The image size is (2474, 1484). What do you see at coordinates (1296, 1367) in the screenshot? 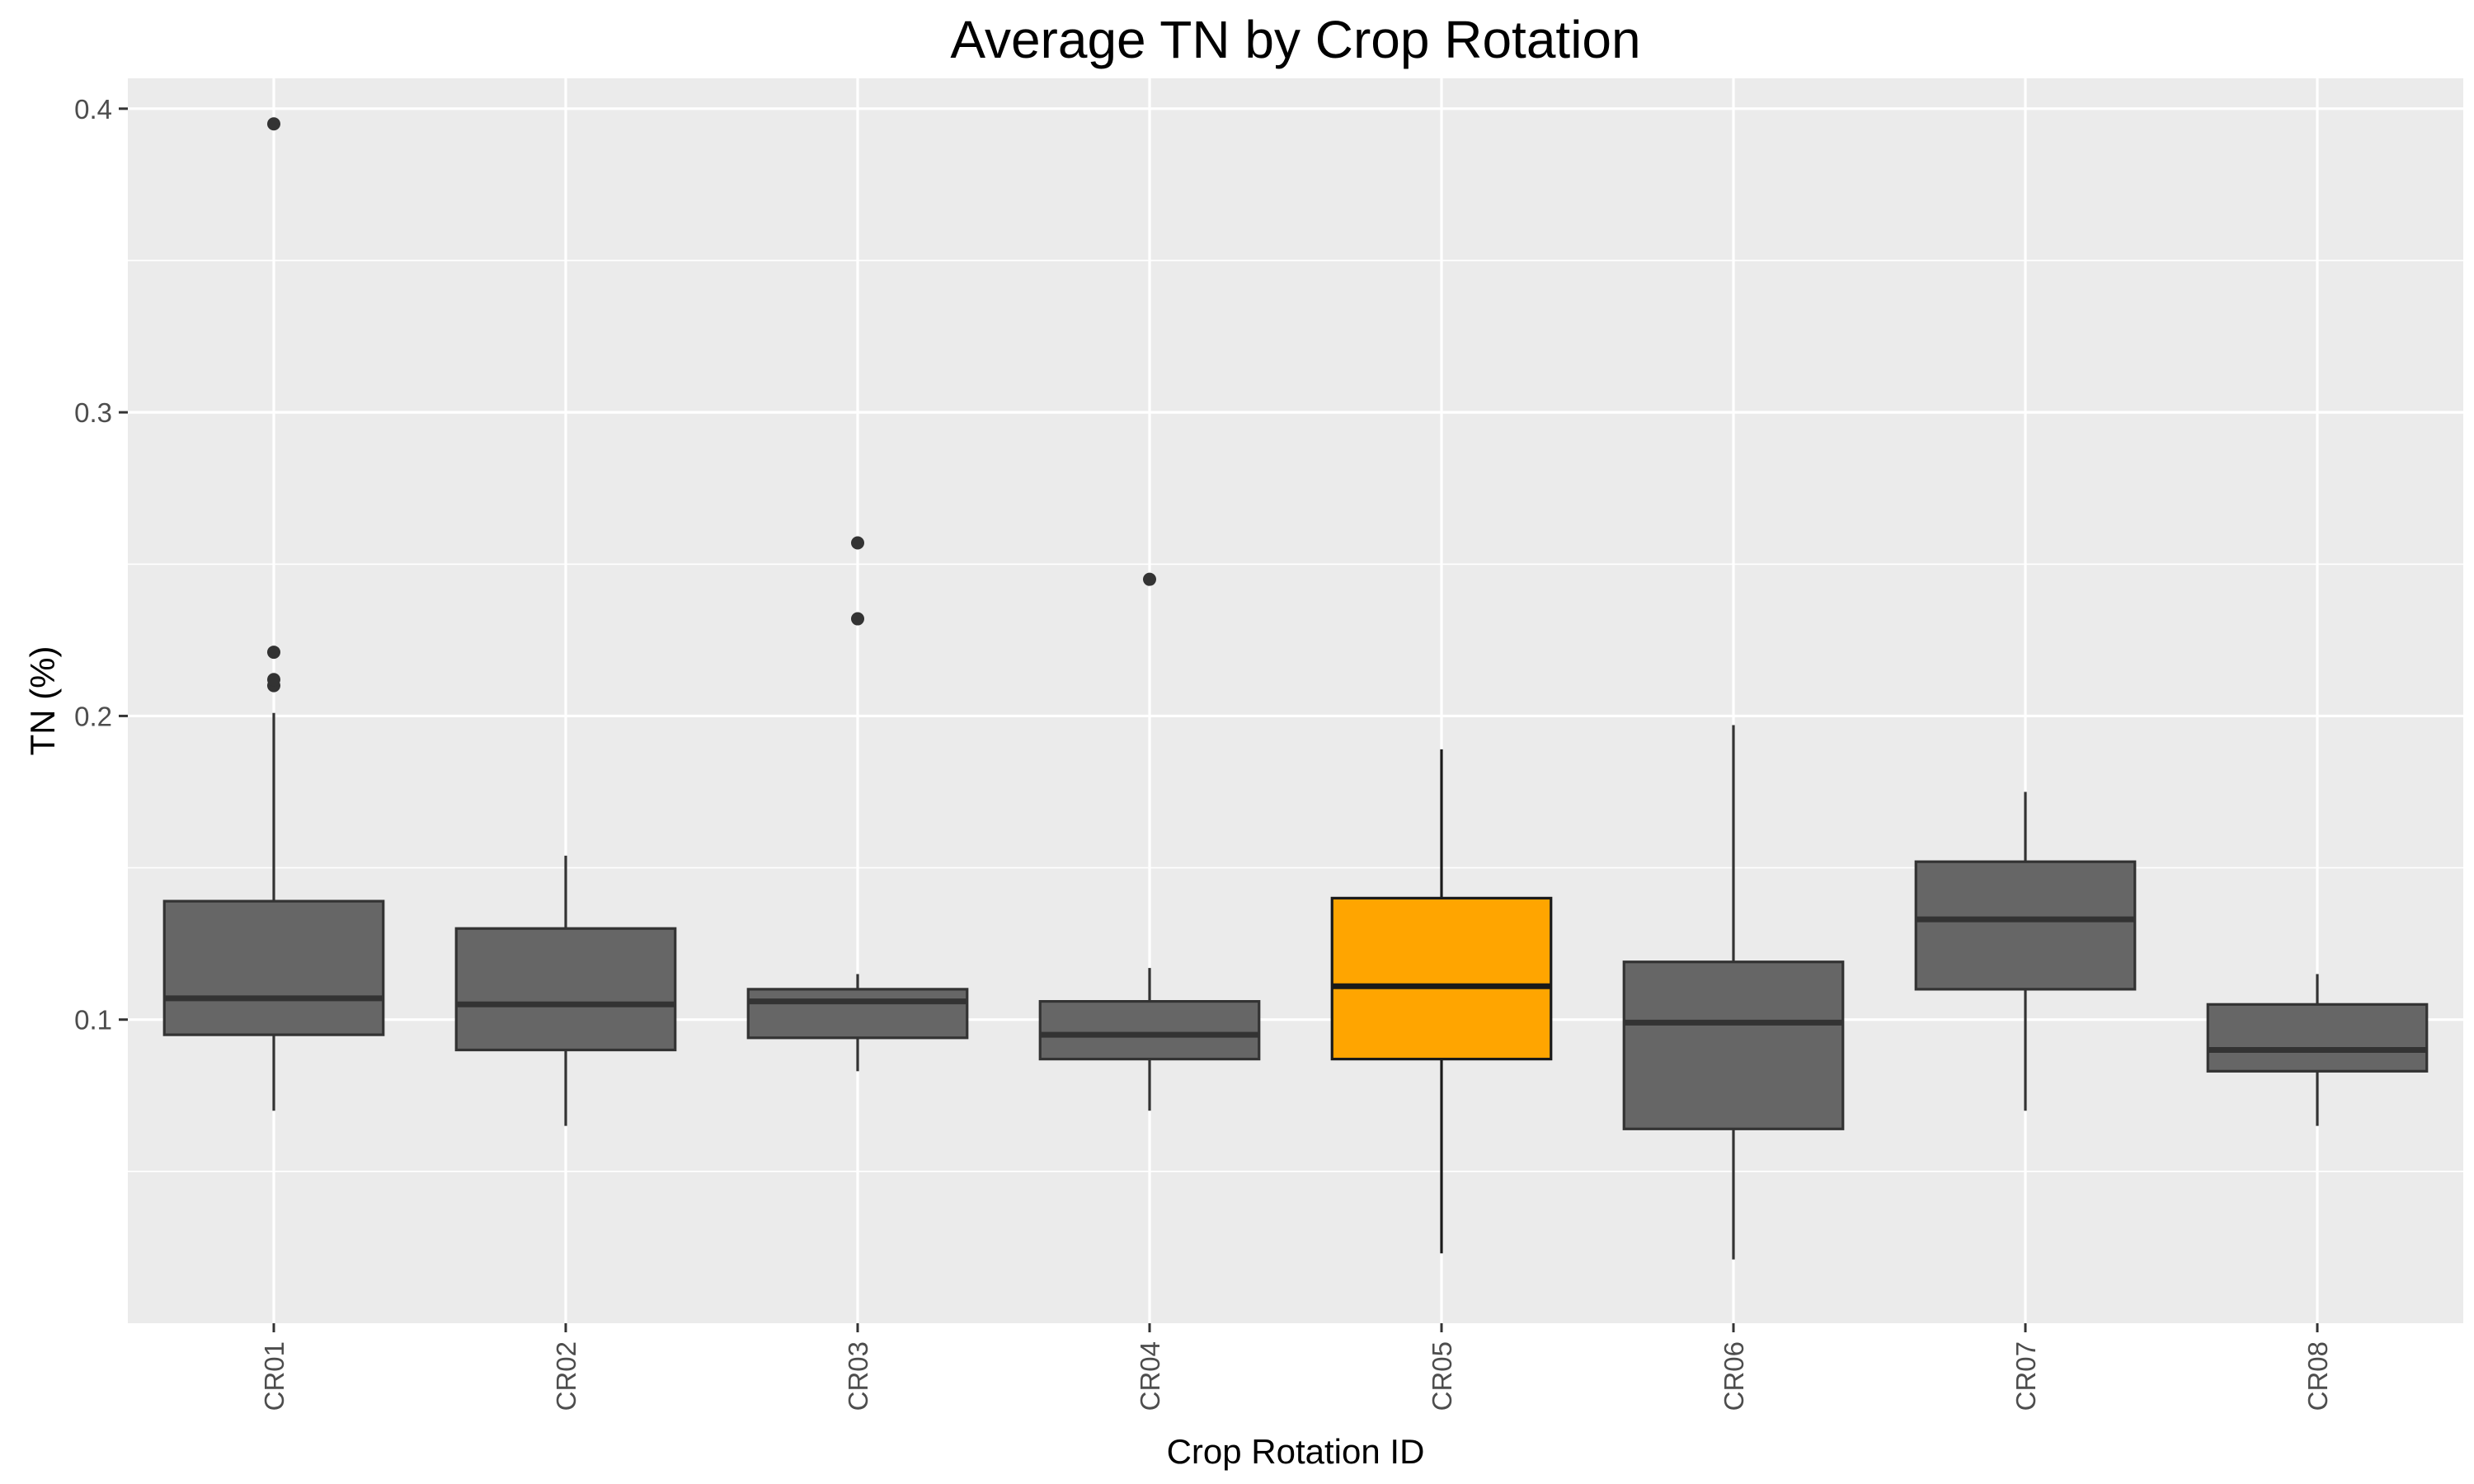
I see `x-axis: CR01 CR02 CR03 CR04 CR05 CR06 CR07 CR08` at bounding box center [1296, 1367].